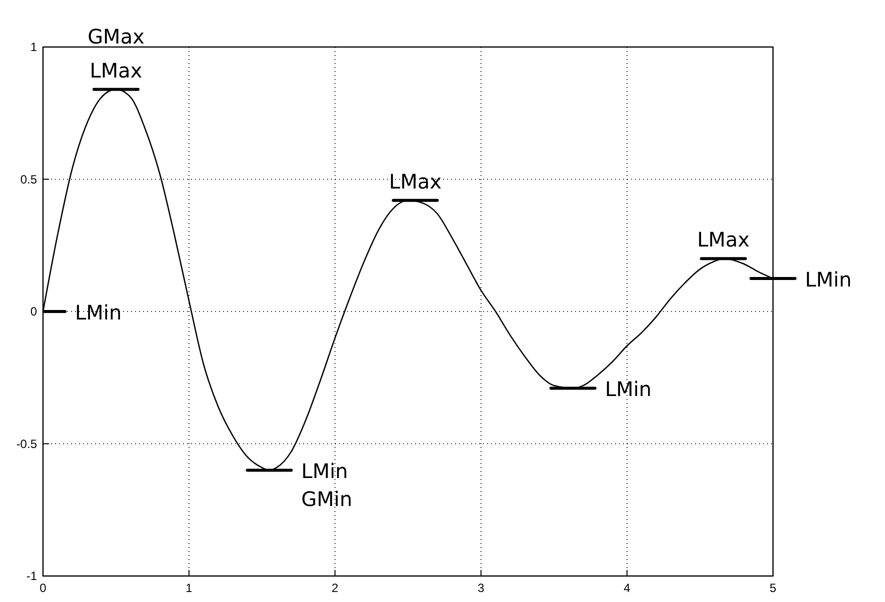  What do you see at coordinates (27, 443) in the screenshot?
I see `y-tick-label: -0.5` at bounding box center [27, 443].